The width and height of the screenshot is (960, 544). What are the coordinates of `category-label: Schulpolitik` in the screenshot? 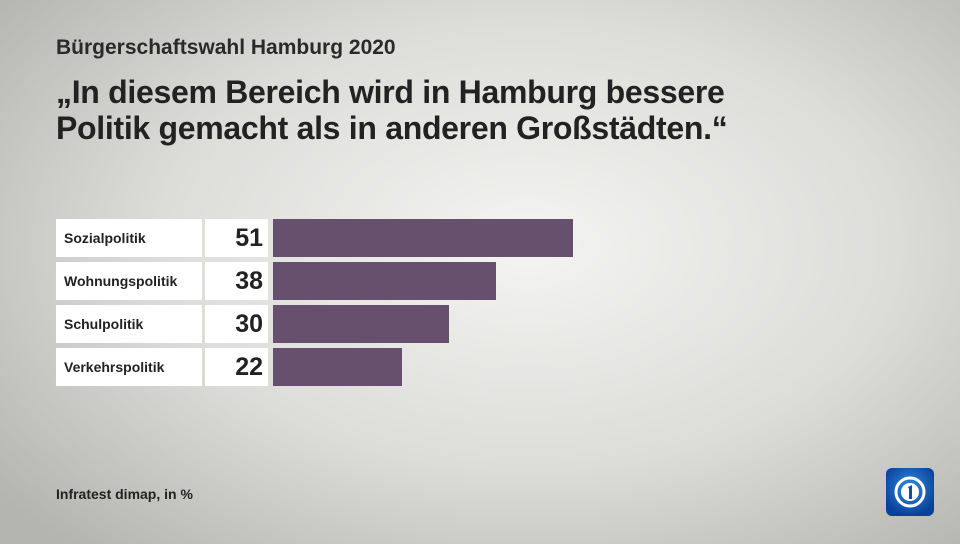 It's located at (129, 324).